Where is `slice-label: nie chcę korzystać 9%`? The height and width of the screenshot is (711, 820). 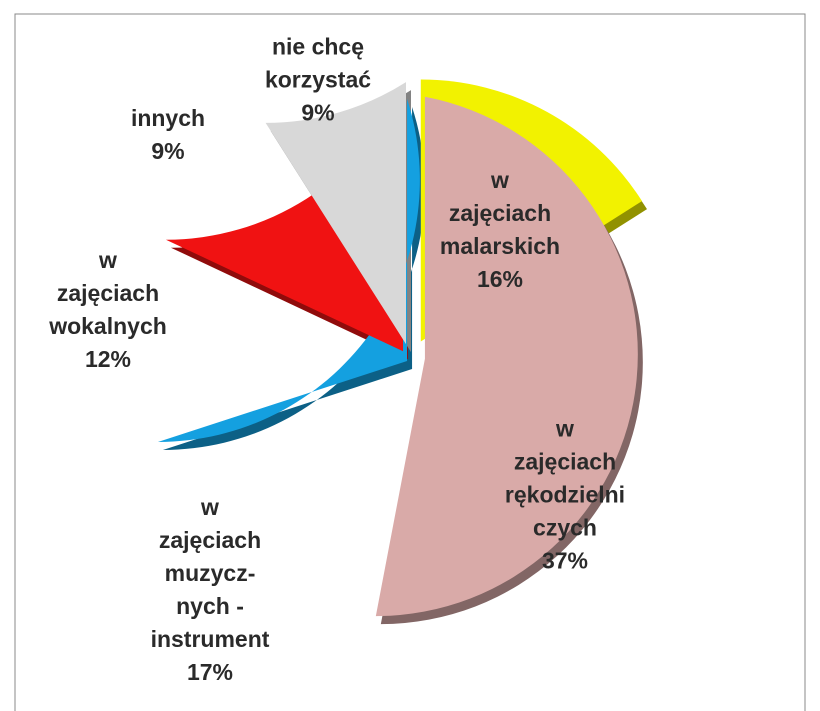
slice-label: nie chcę korzystać 9% is located at coordinates (318, 80).